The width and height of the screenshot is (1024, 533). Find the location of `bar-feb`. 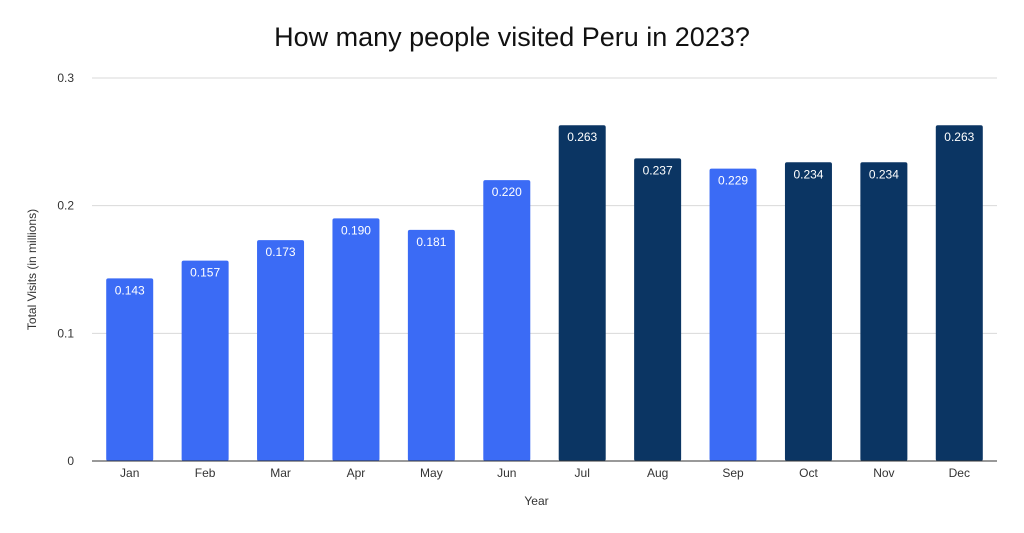

bar-feb is located at coordinates (205, 360).